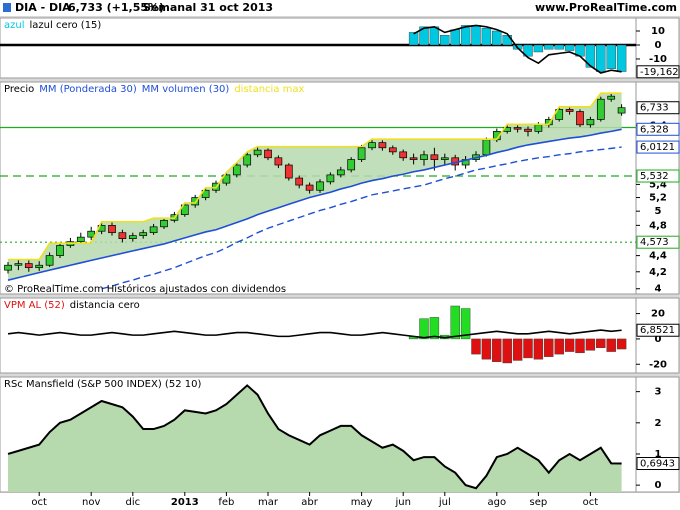 The image size is (680, 510). I want to click on y-tick-label: -10, so click(658, 59).